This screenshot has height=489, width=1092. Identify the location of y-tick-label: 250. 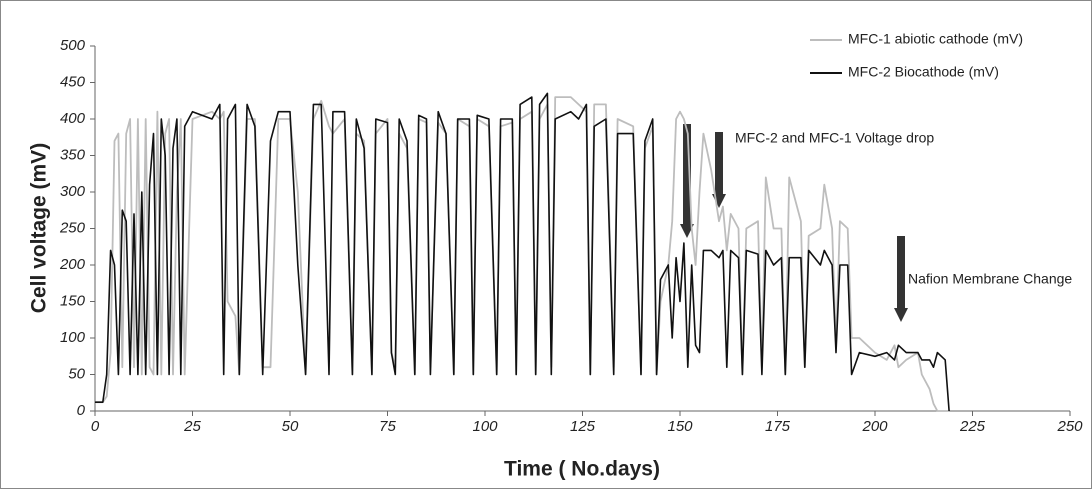
(72, 227).